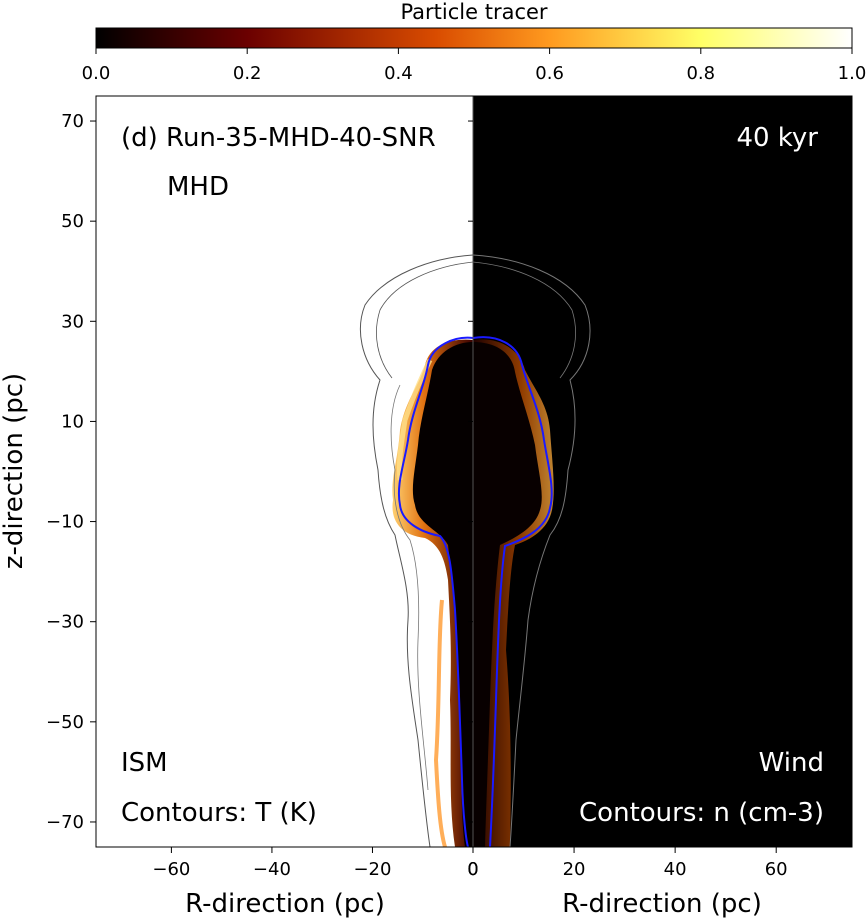 Image resolution: width=866 pixels, height=918 pixels. Describe the element at coordinates (14, 471) in the screenshot. I see `y-axis-label: z-direction (pc)` at that location.